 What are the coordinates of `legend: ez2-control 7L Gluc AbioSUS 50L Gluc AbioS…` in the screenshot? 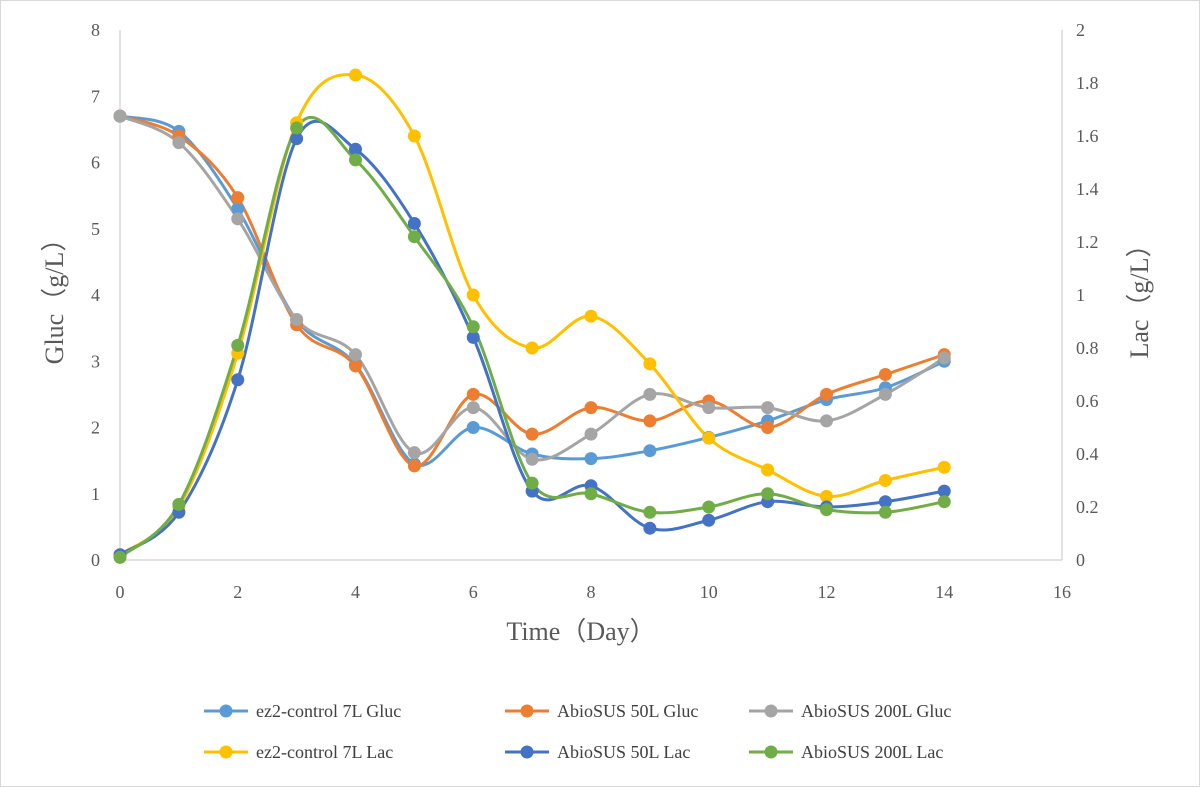 It's located at (577, 731).